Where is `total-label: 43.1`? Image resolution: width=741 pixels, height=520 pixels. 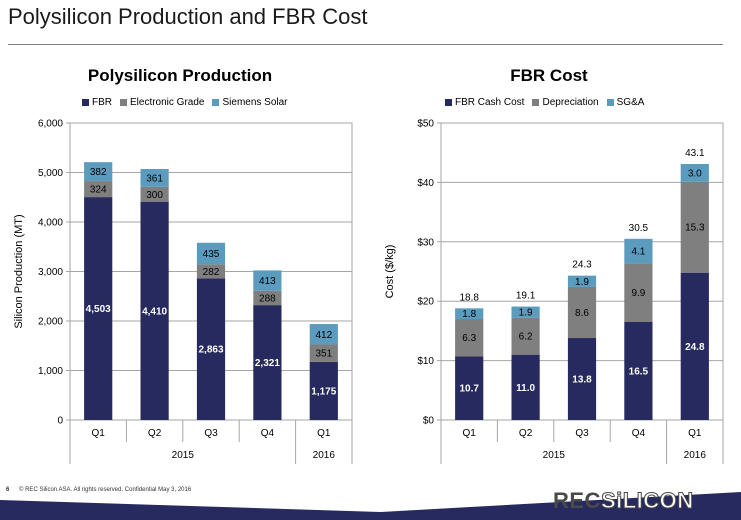 total-label: 43.1 is located at coordinates (695, 153).